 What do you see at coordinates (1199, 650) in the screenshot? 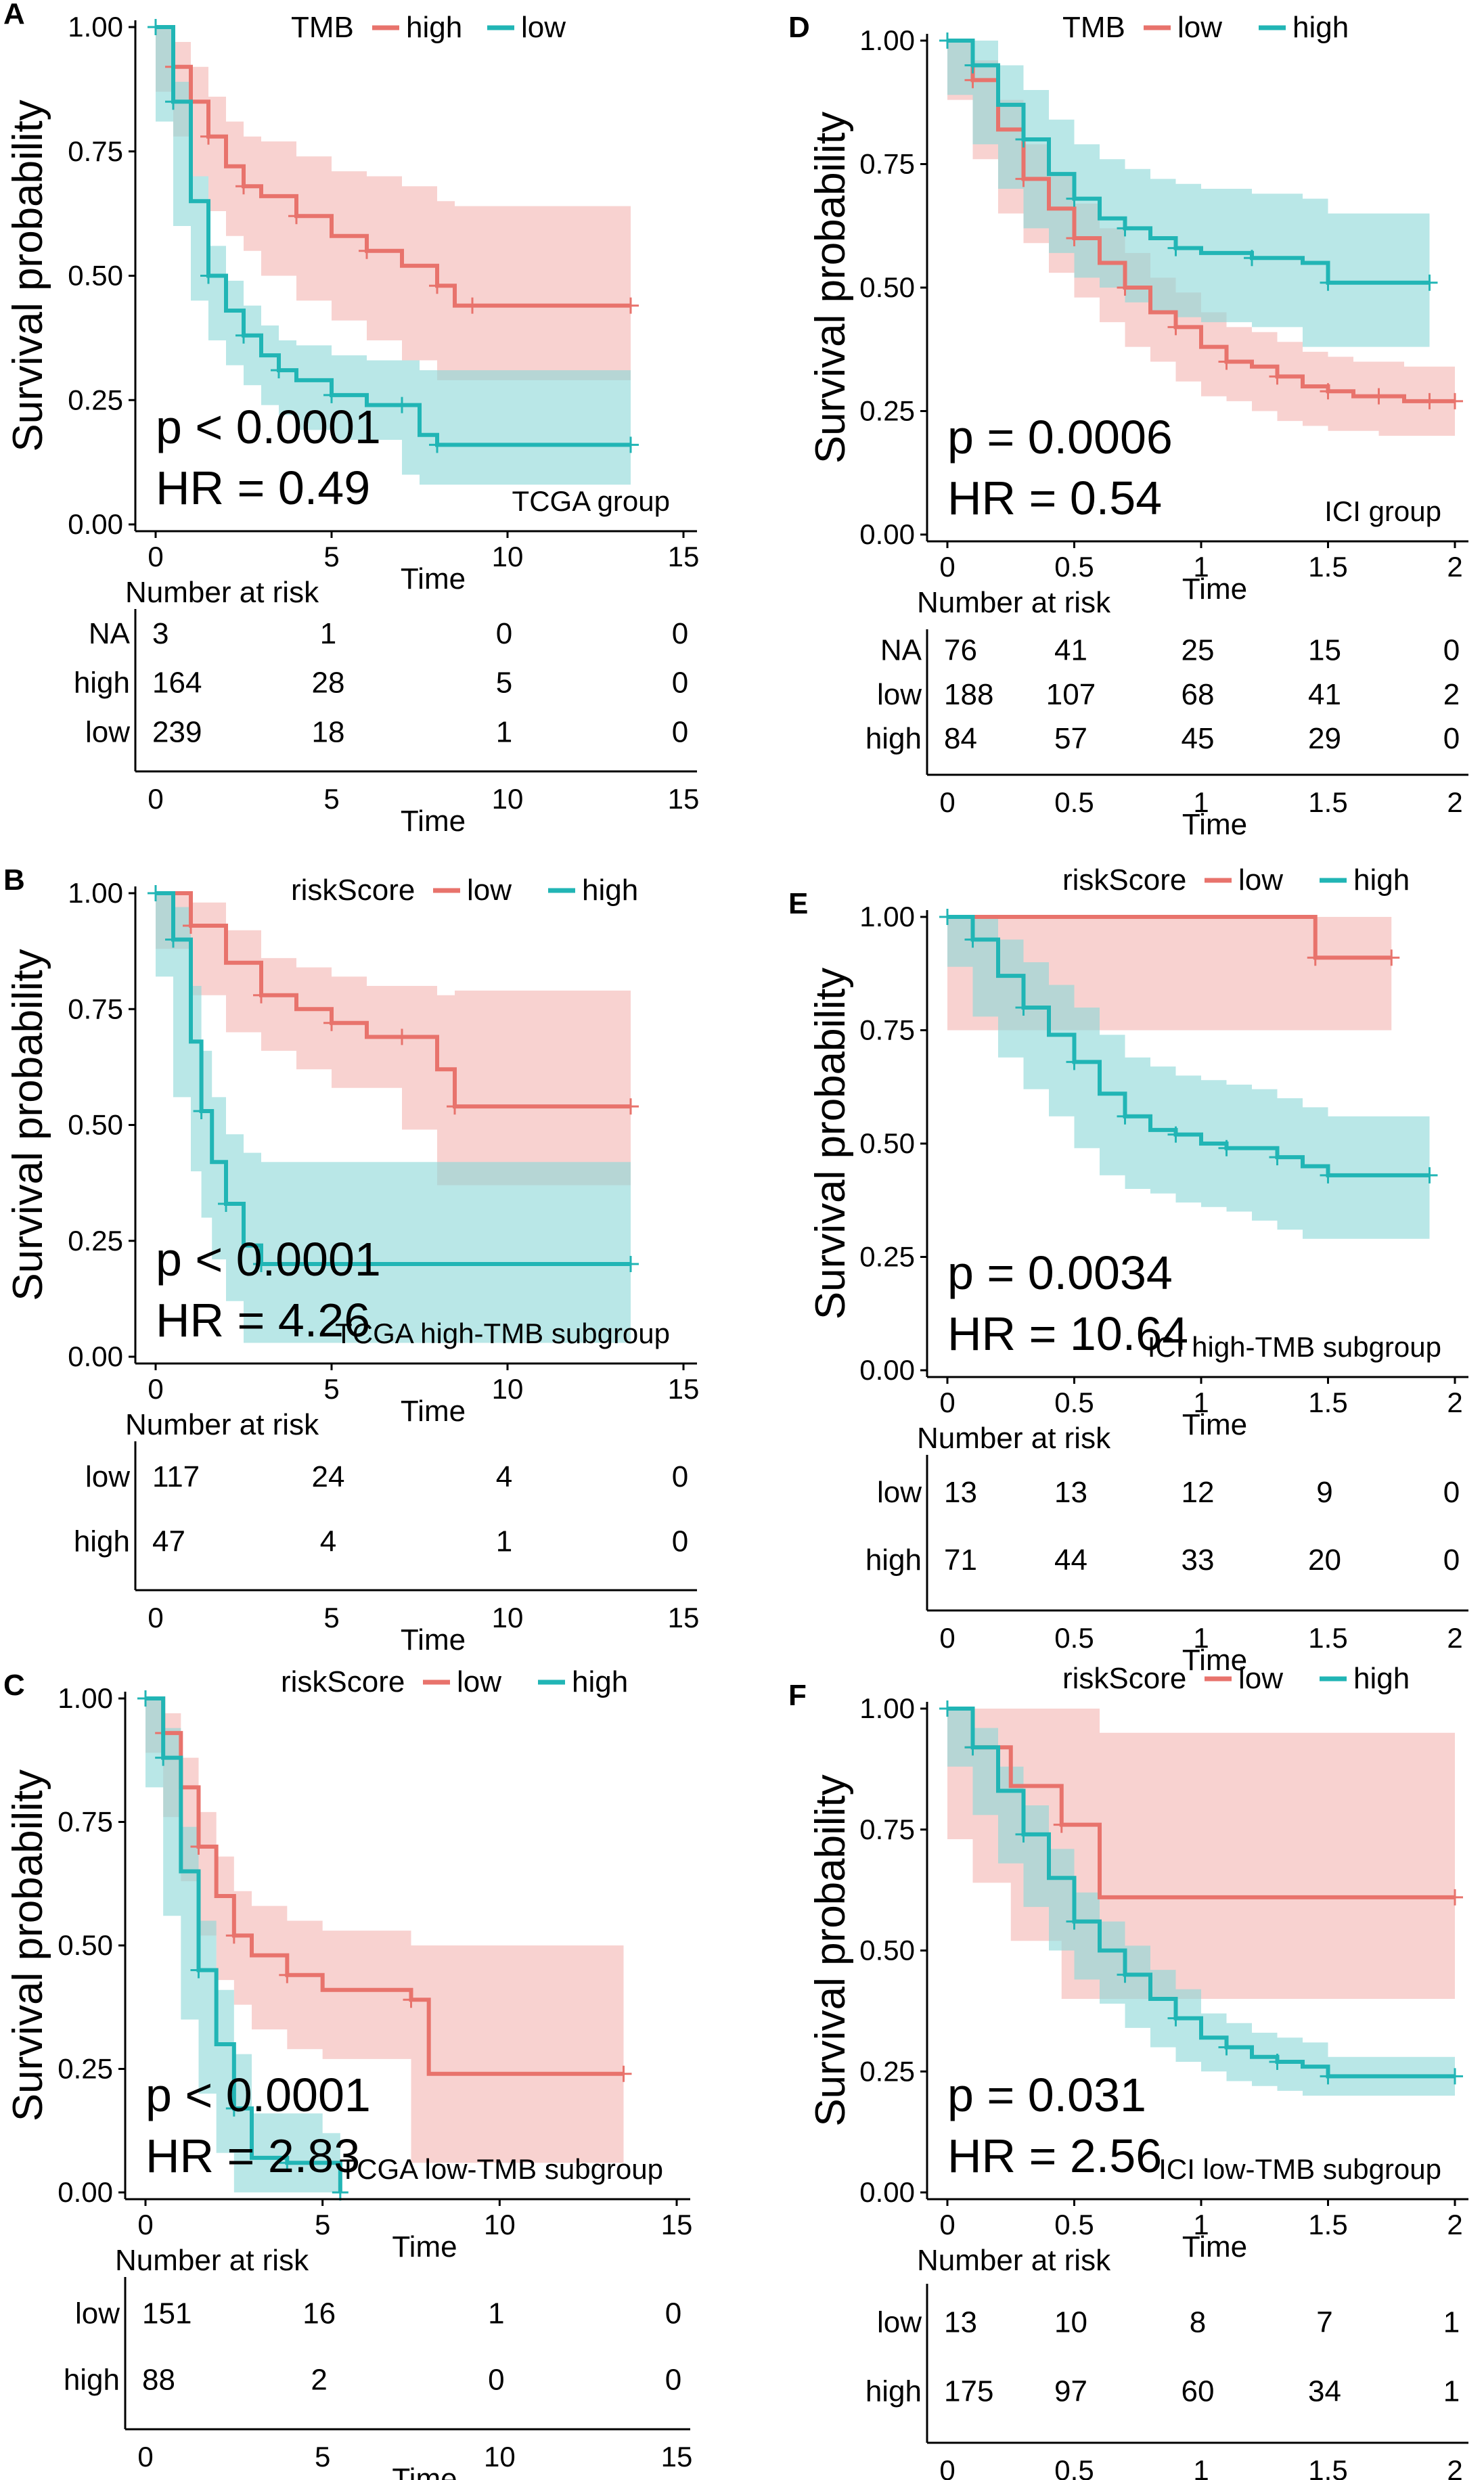
I see `risk-count: 25` at bounding box center [1199, 650].